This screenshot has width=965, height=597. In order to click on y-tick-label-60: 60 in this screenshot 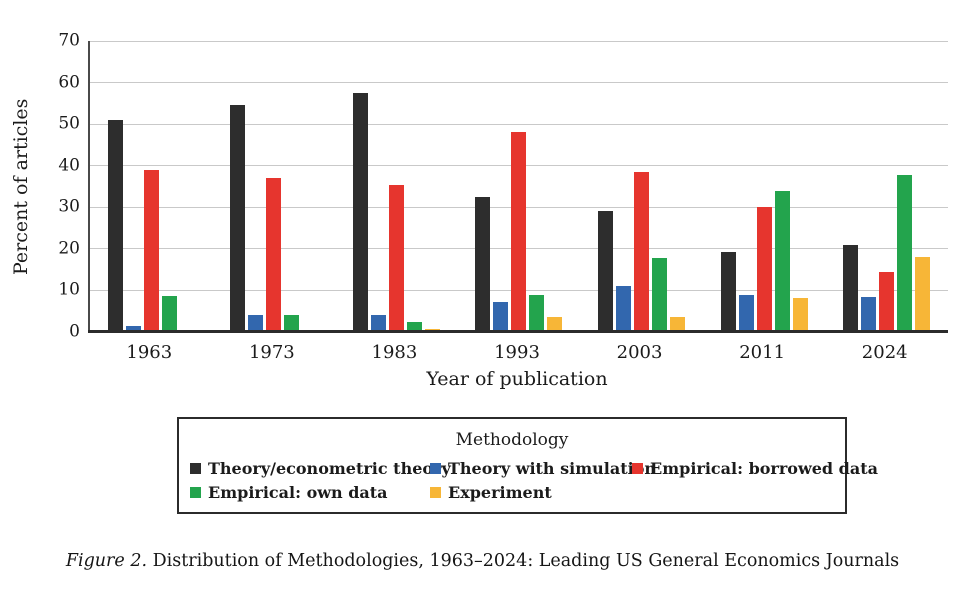, I will do `click(69, 82)`.